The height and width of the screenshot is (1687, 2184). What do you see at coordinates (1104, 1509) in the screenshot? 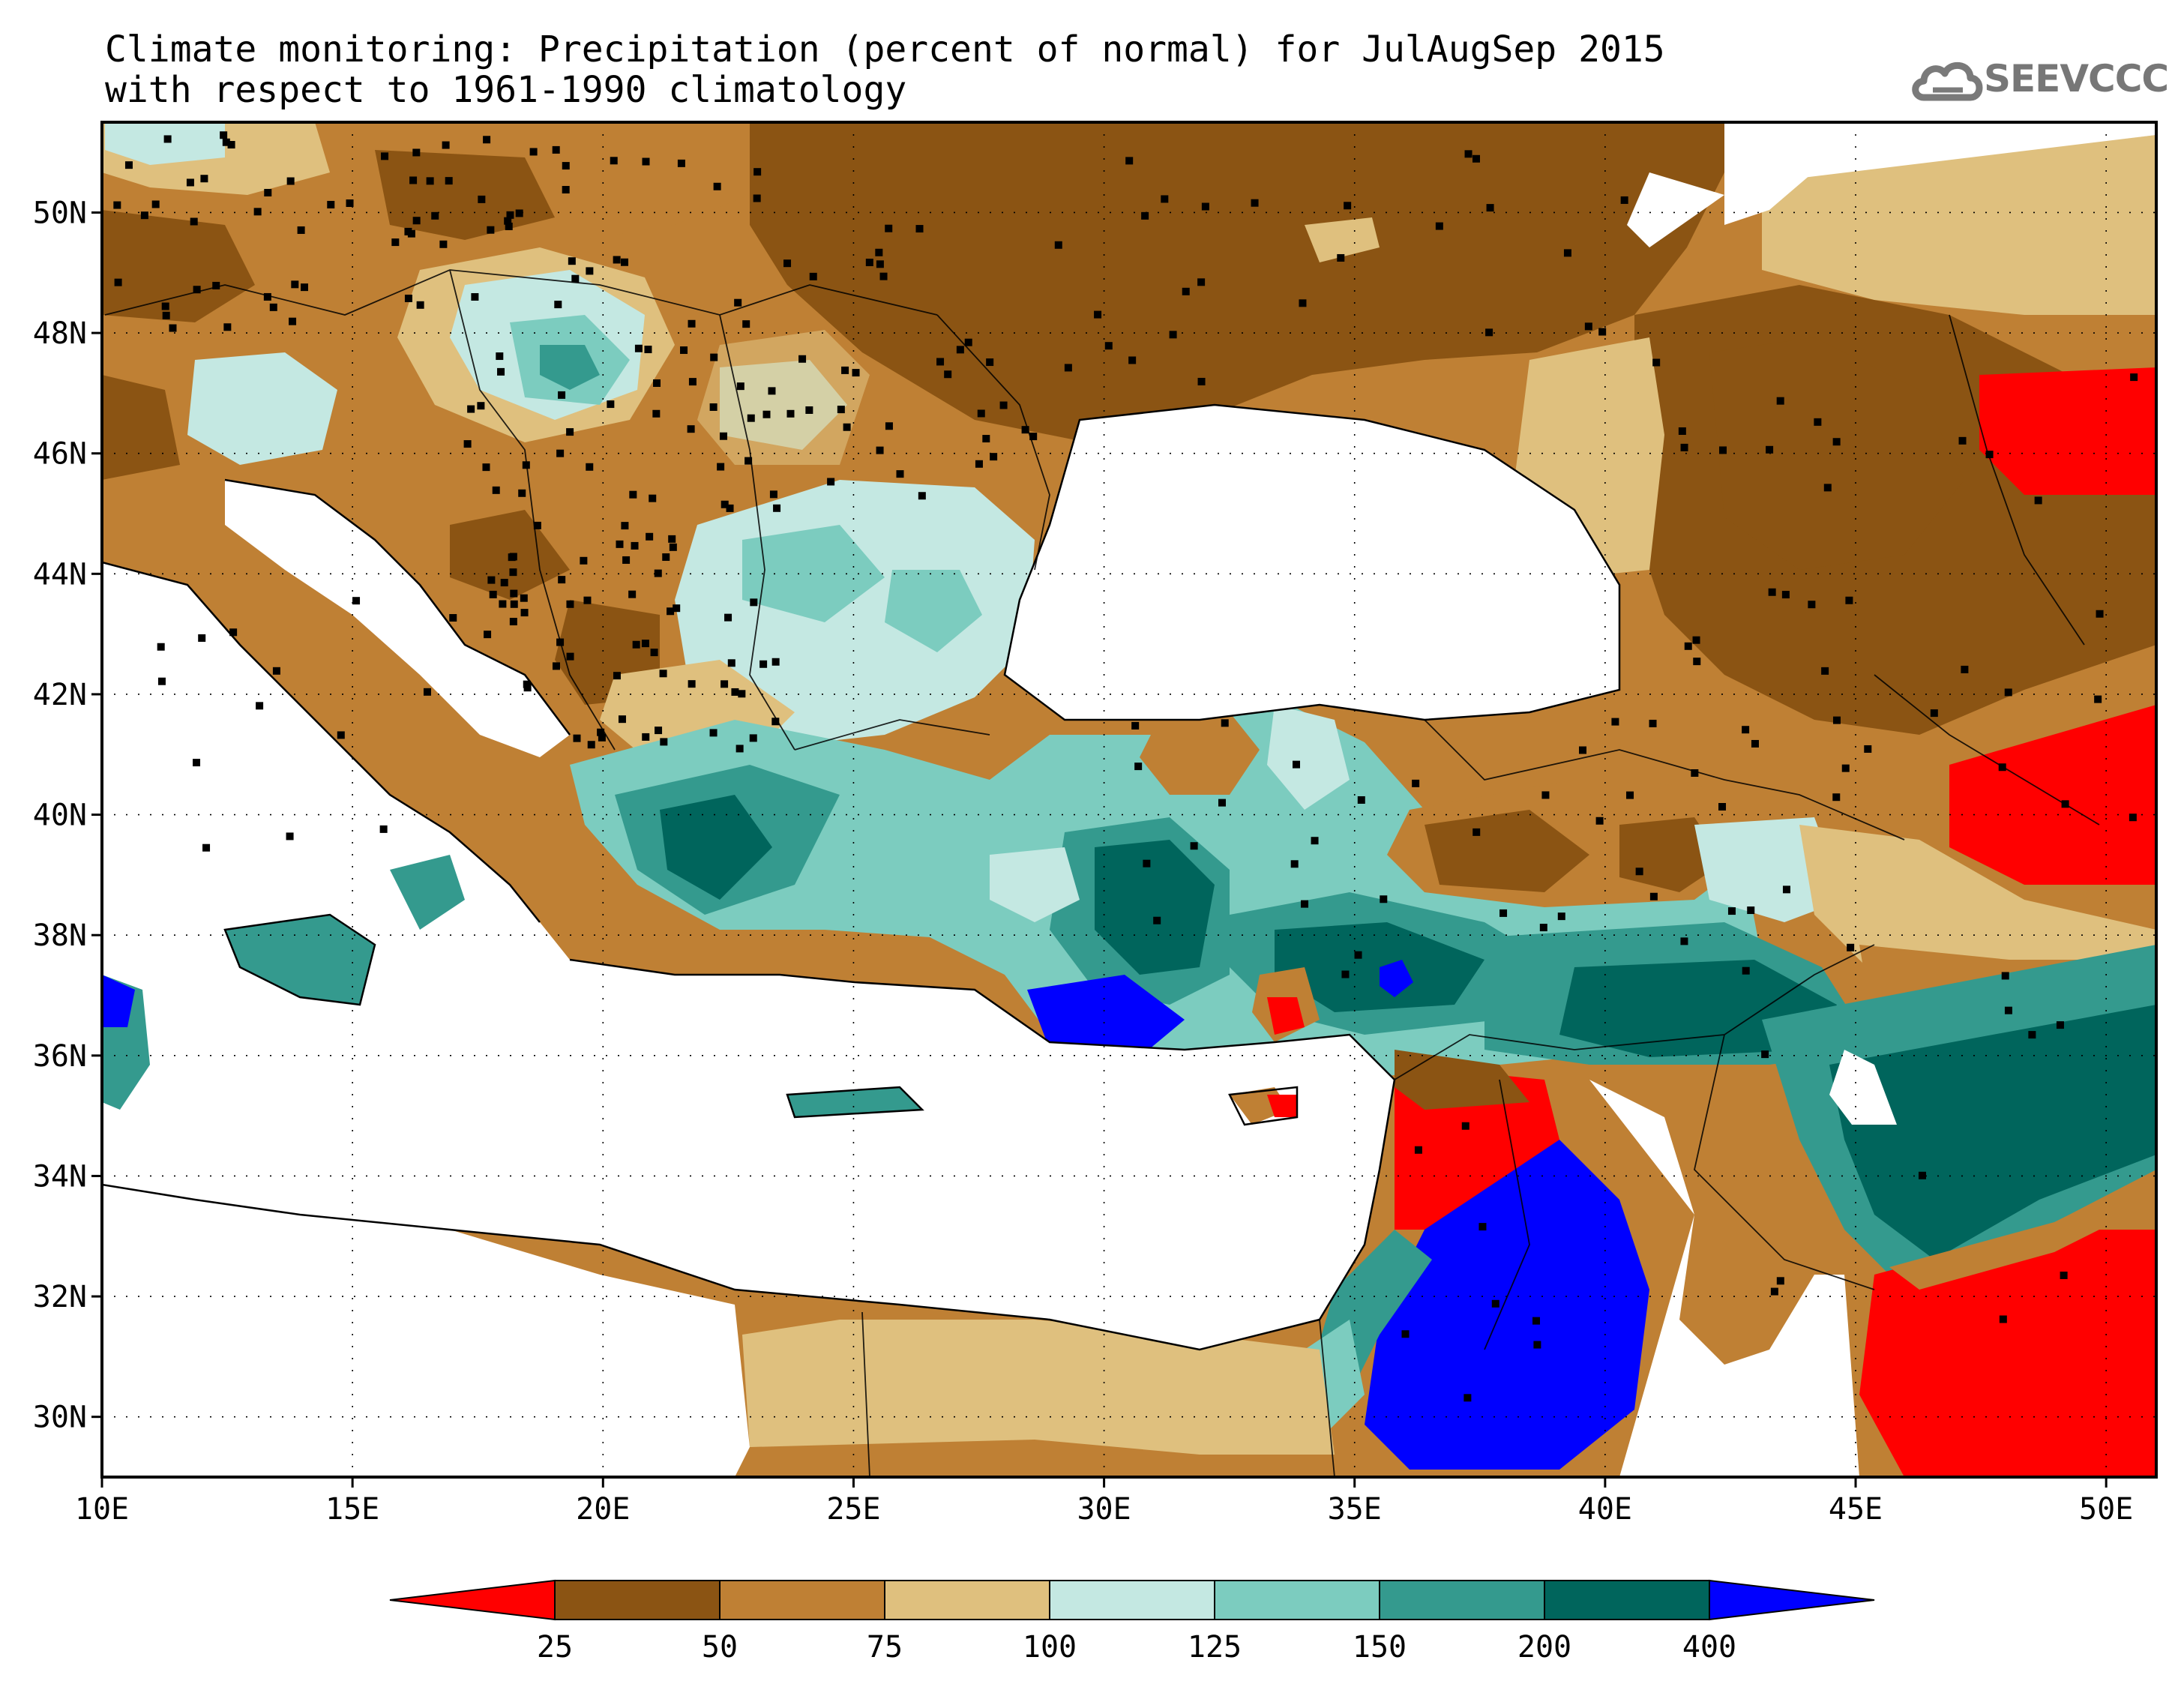
I see `lon-tick-label: 30E` at bounding box center [1104, 1509].